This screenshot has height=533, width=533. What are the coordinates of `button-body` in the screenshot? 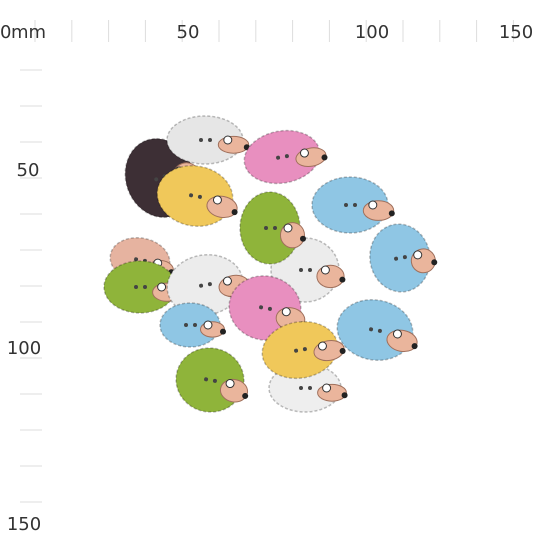 It's located at (375, 330).